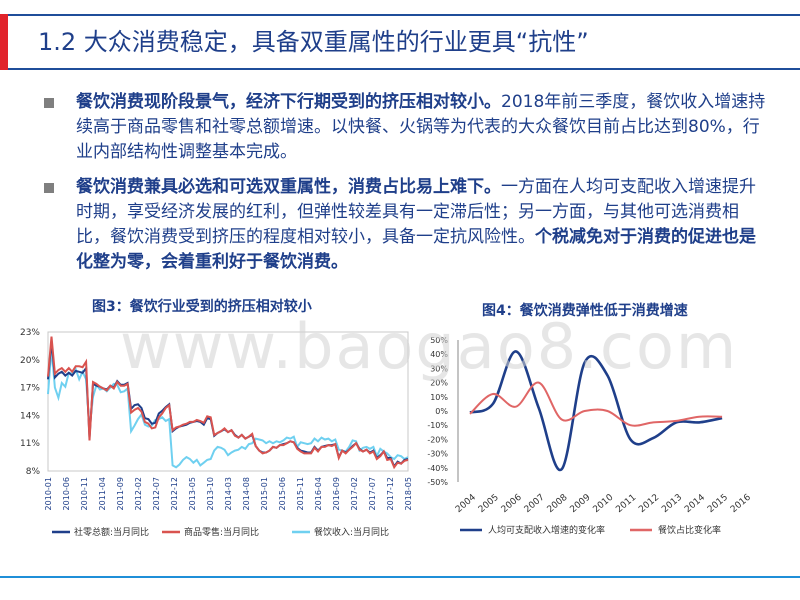  I want to click on x-tick-label: 2017-12, so click(390, 493).